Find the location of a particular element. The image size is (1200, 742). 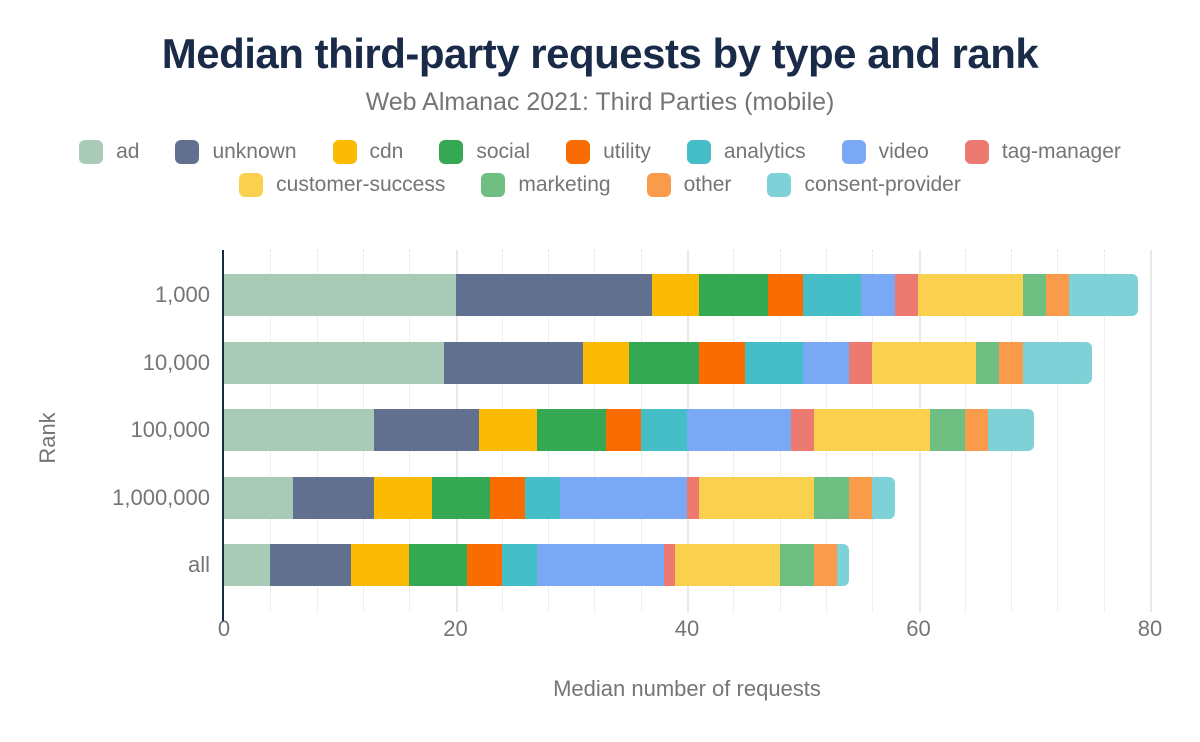

y-axis-line is located at coordinates (223, 435).